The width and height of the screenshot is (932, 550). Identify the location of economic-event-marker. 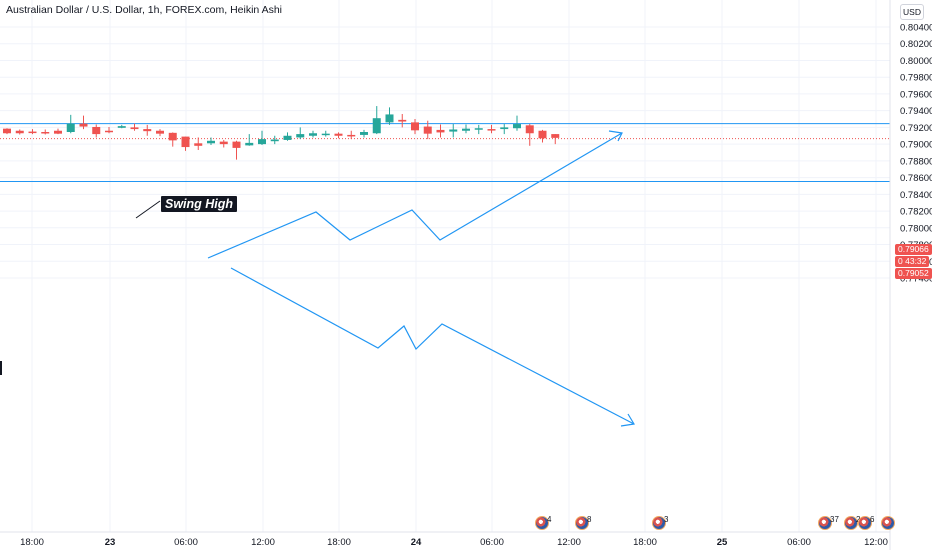
(888, 522).